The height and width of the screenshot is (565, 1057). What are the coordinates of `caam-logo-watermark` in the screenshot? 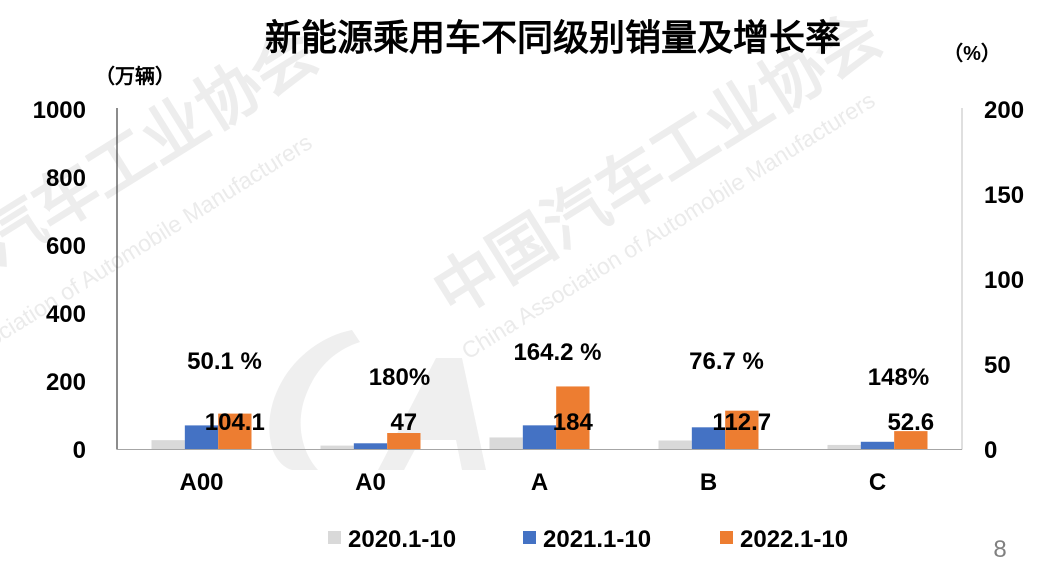 It's located at (377, 400).